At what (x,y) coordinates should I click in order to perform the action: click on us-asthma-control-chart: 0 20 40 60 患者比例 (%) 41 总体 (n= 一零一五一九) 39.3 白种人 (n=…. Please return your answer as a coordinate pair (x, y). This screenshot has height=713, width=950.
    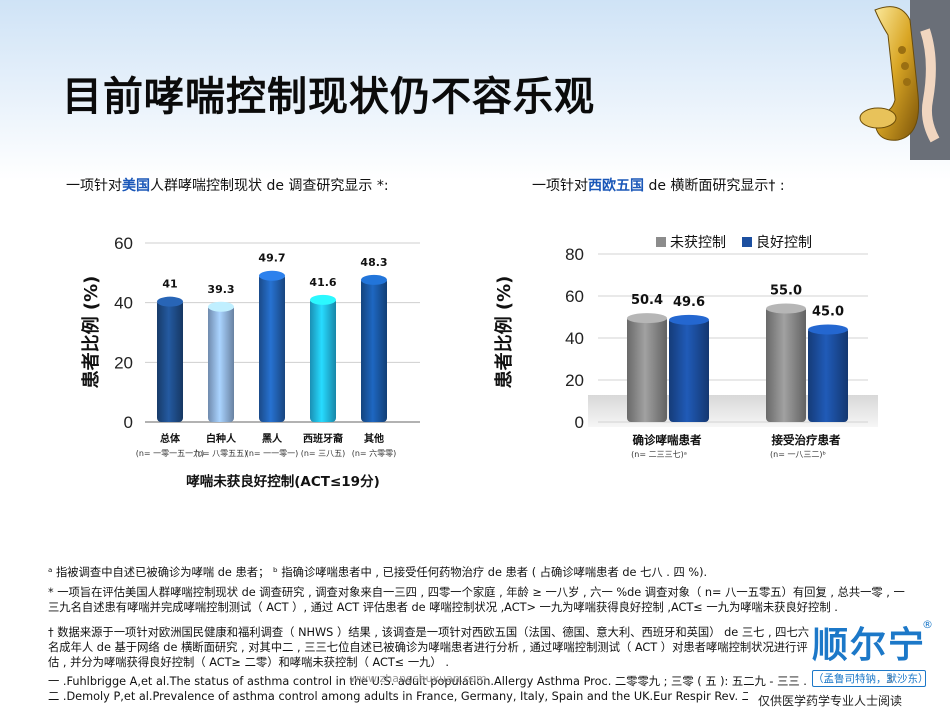
    Looking at the image, I should click on (250, 362).